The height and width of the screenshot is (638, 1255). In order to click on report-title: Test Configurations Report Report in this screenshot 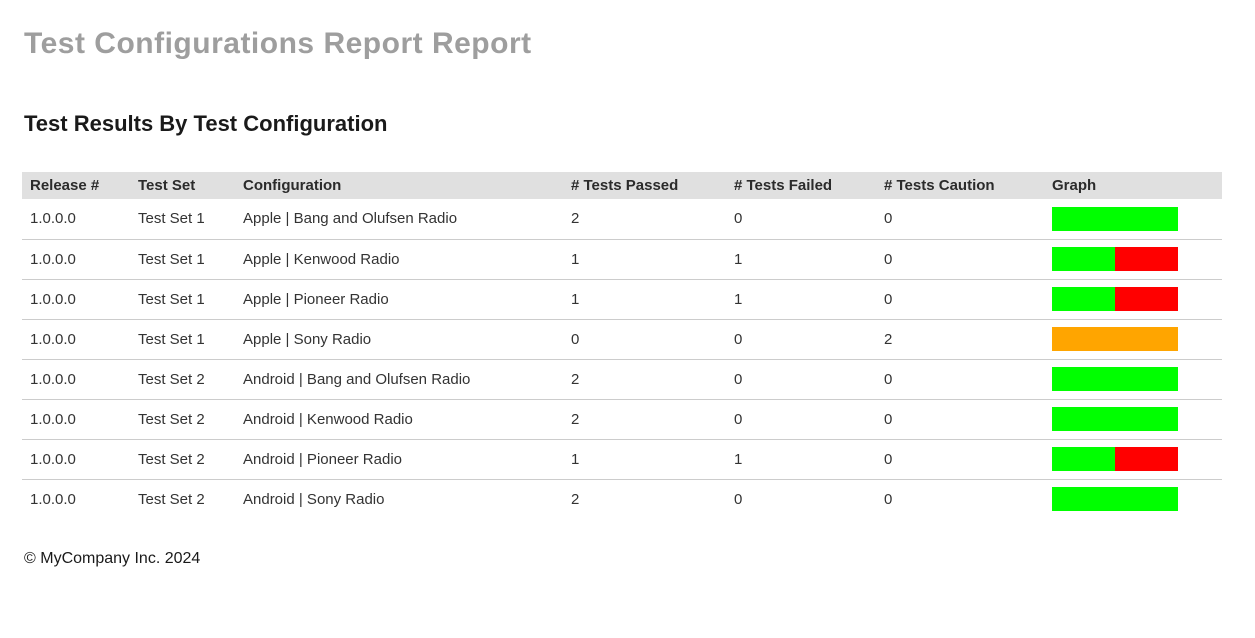, I will do `click(278, 43)`.